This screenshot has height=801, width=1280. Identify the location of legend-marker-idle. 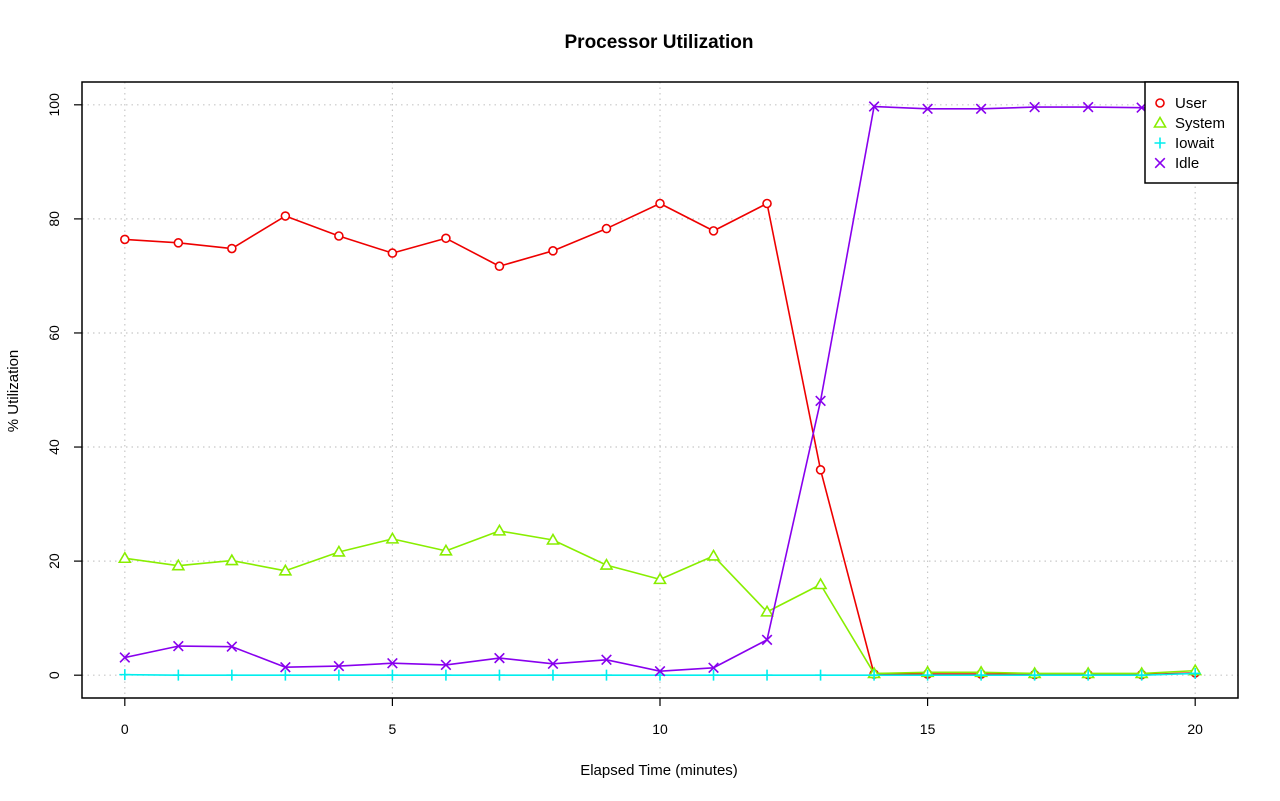
(1160, 163).